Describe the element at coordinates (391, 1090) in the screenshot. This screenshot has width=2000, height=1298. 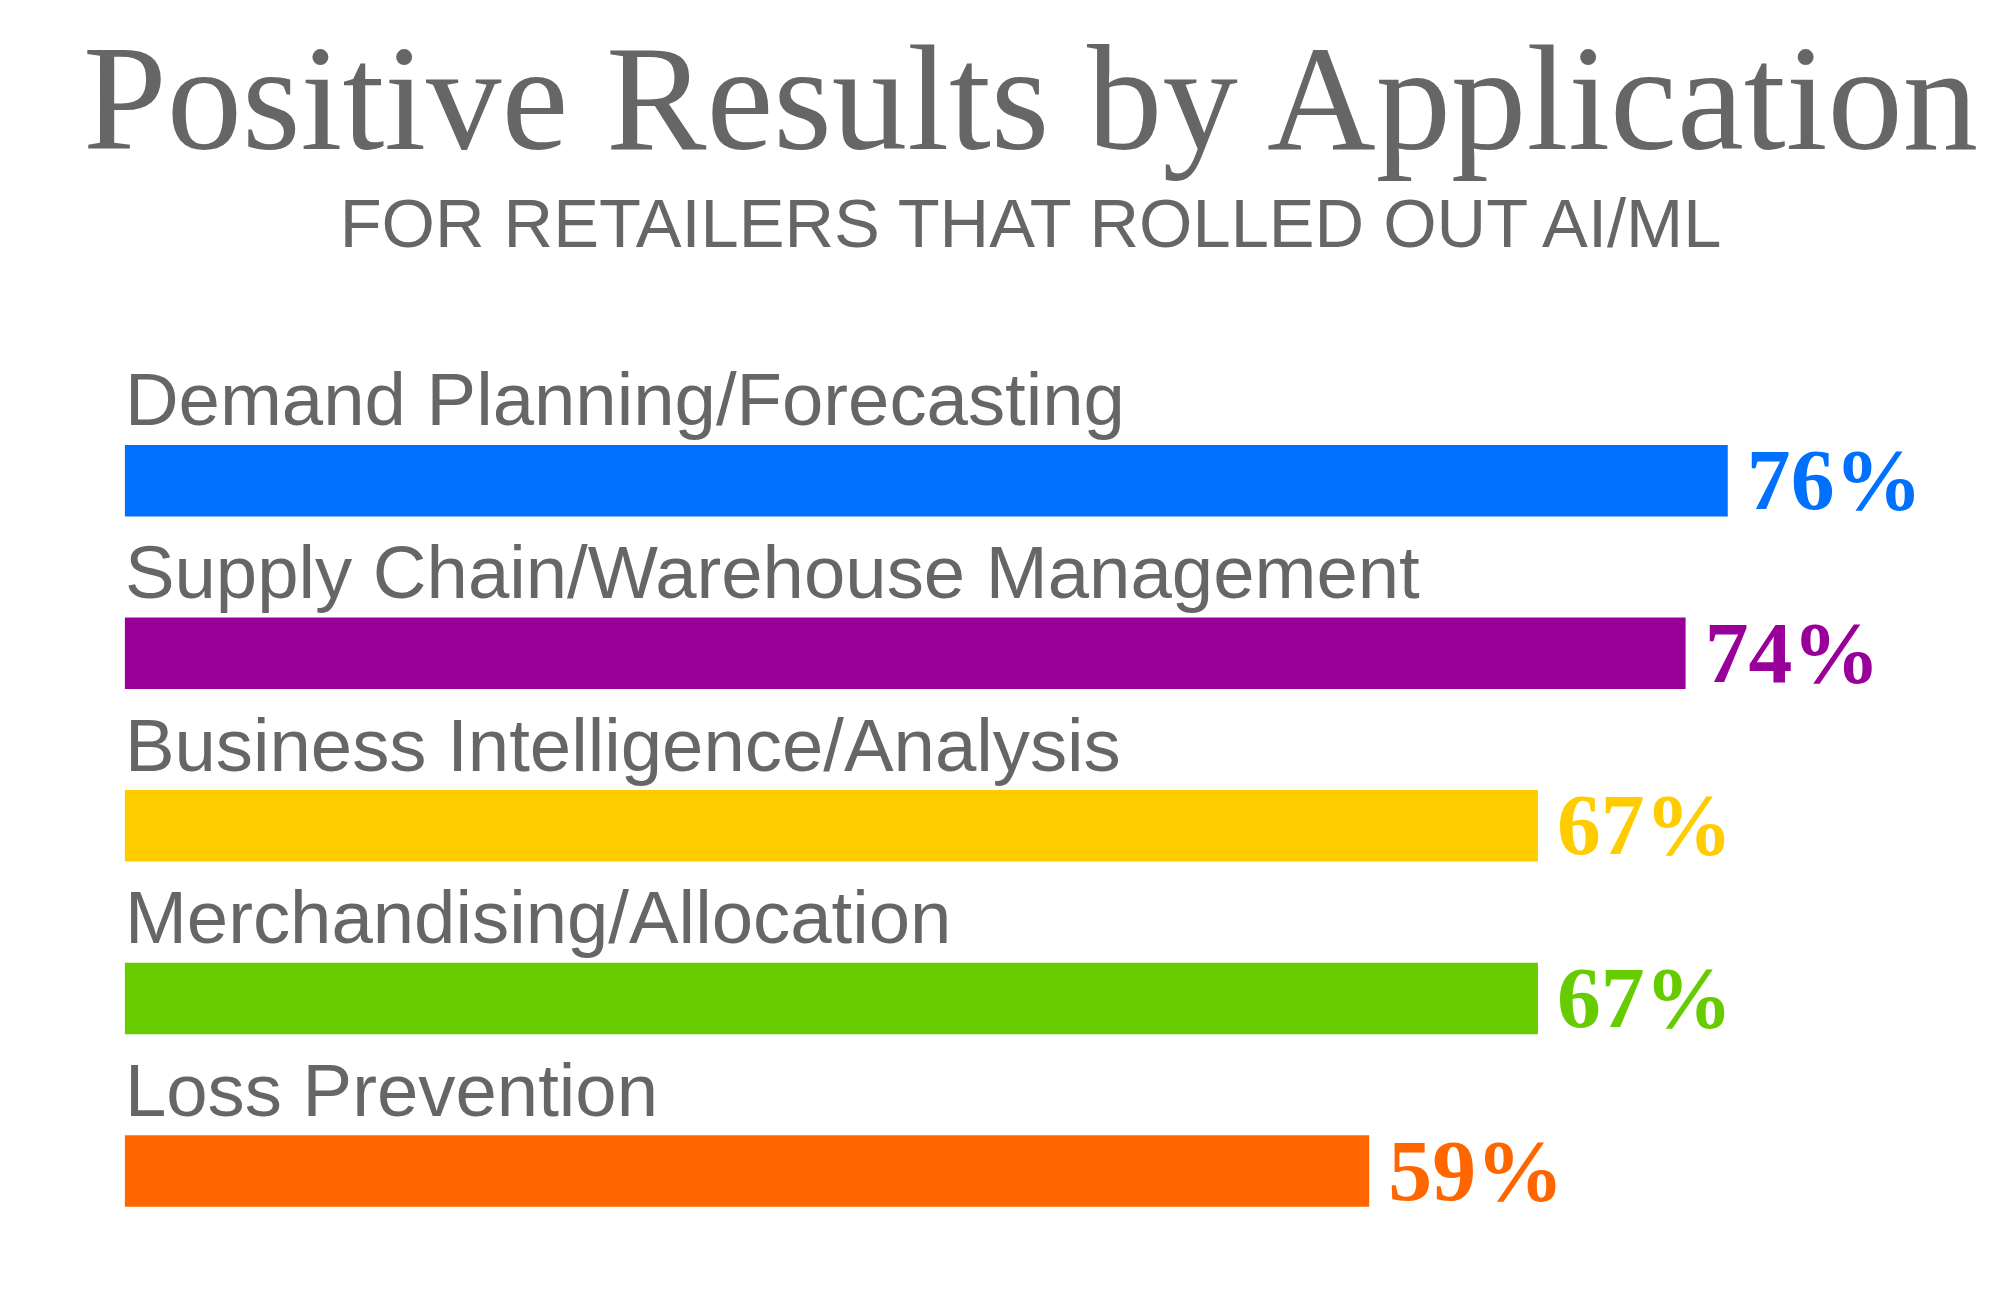
I see `y-tick-label: Loss Prevention` at that location.